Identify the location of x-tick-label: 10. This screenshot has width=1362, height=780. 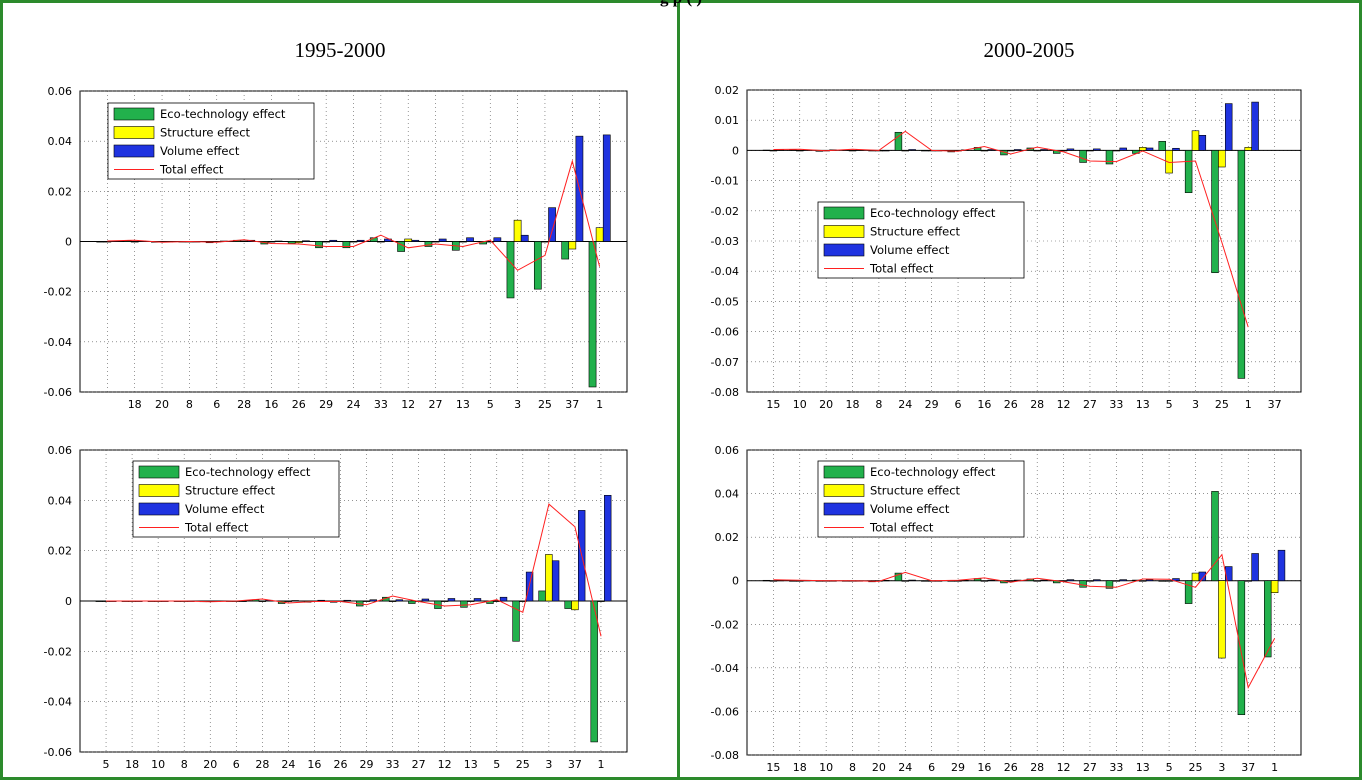
(800, 404).